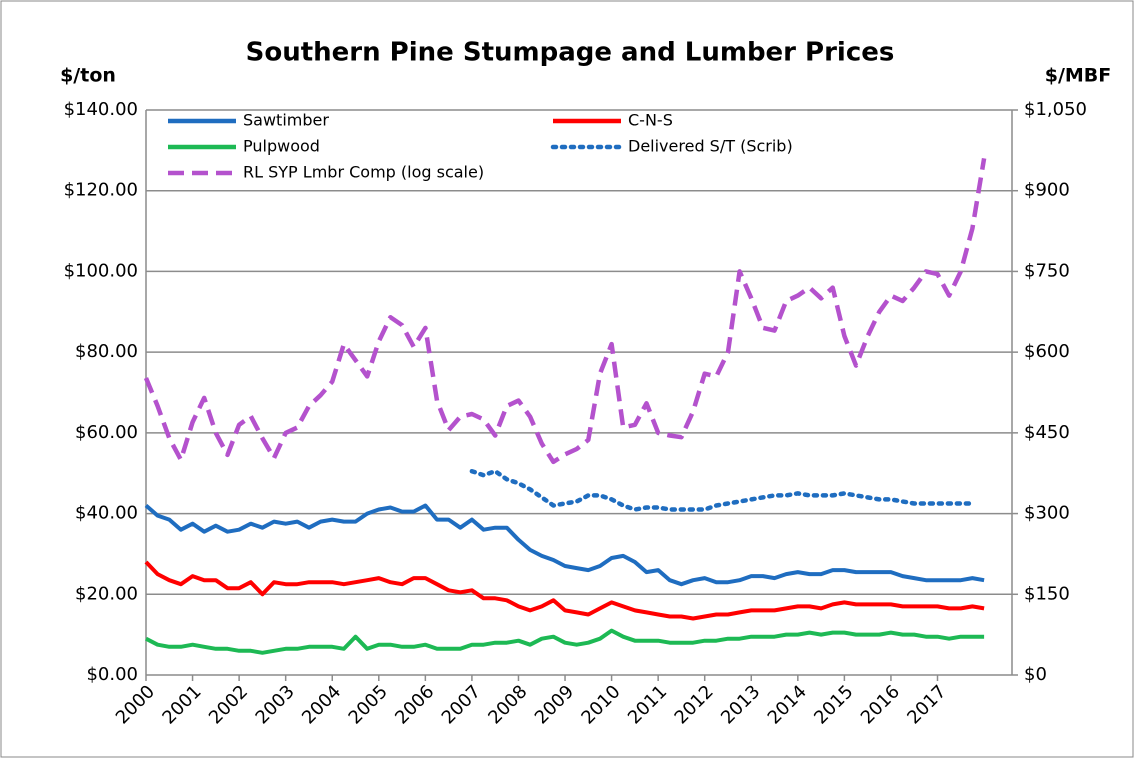 The image size is (1134, 762). Describe the element at coordinates (106, 432) in the screenshot. I see `y-tick-label: $60.00` at that location.